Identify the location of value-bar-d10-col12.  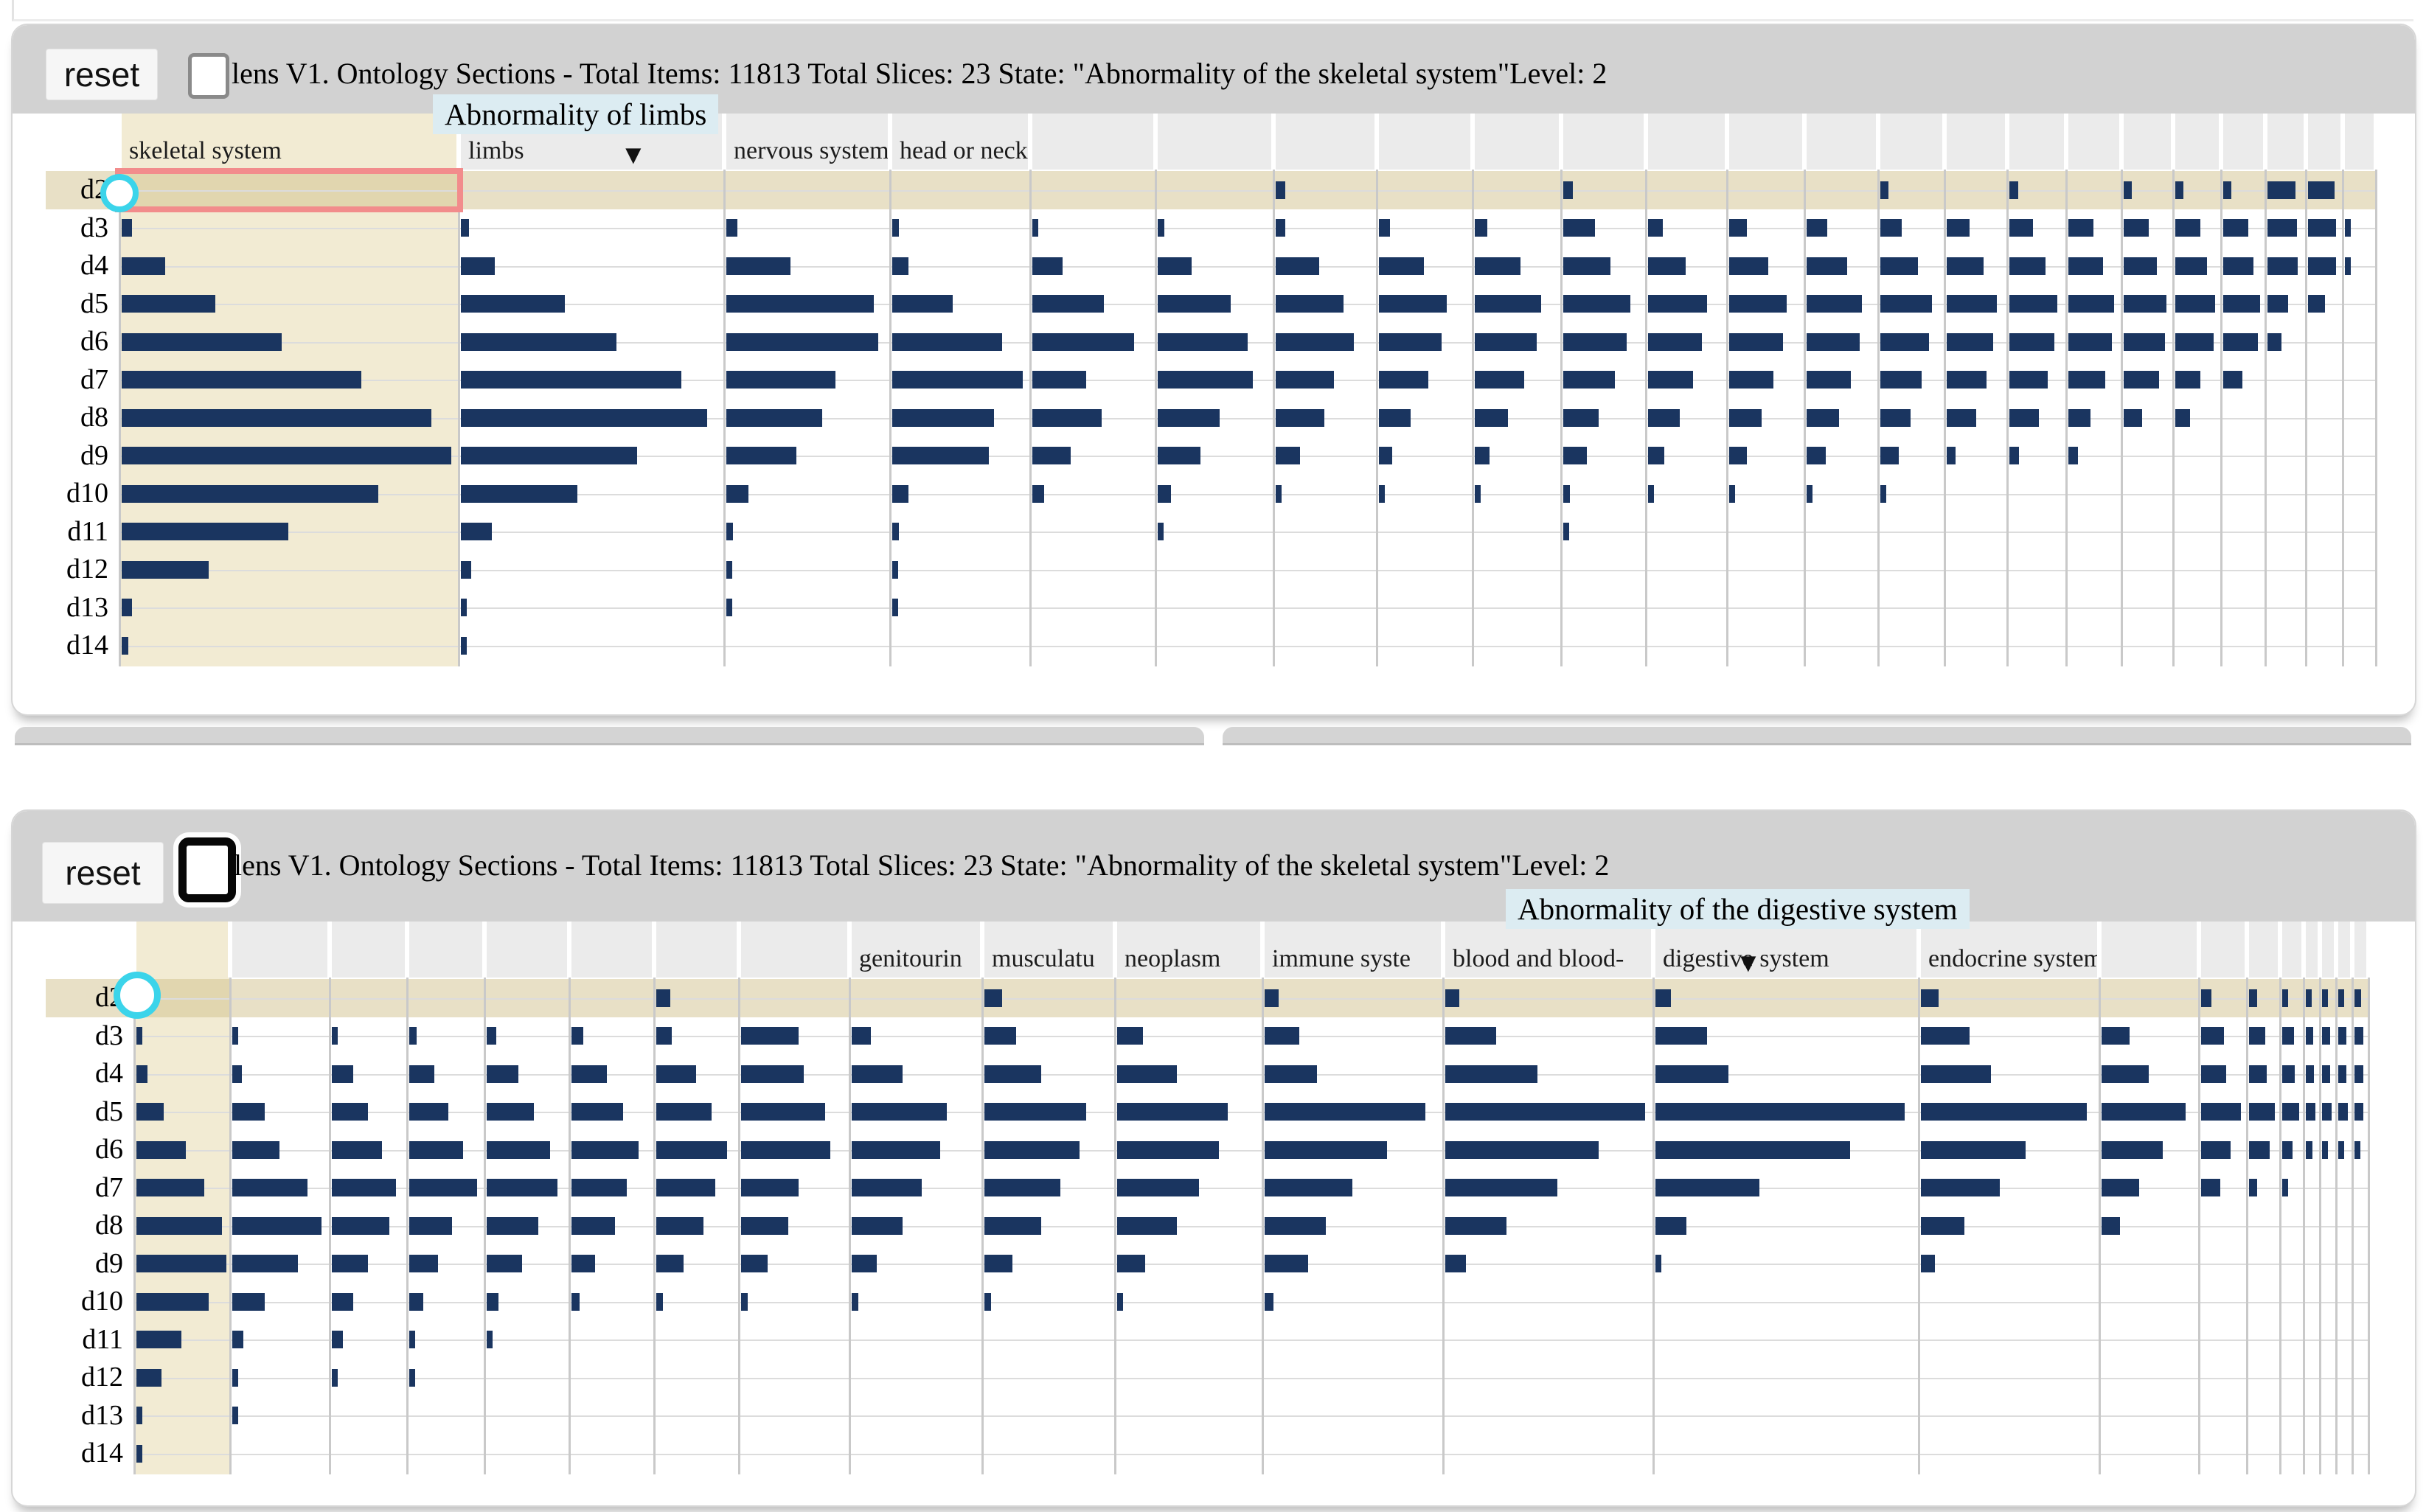
(1732, 493).